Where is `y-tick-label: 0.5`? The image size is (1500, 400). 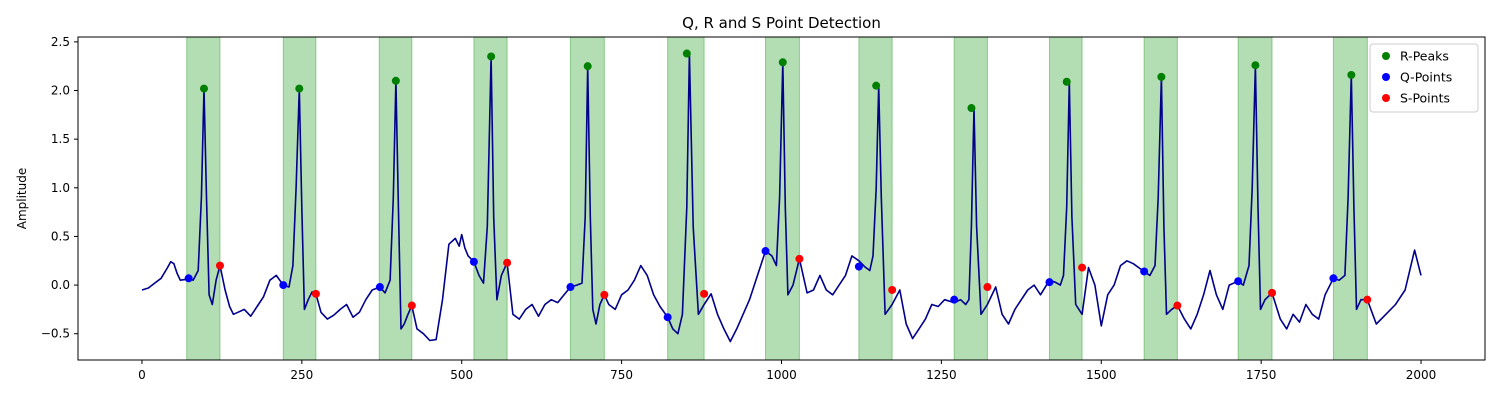
y-tick-label: 0.5 is located at coordinates (60, 236).